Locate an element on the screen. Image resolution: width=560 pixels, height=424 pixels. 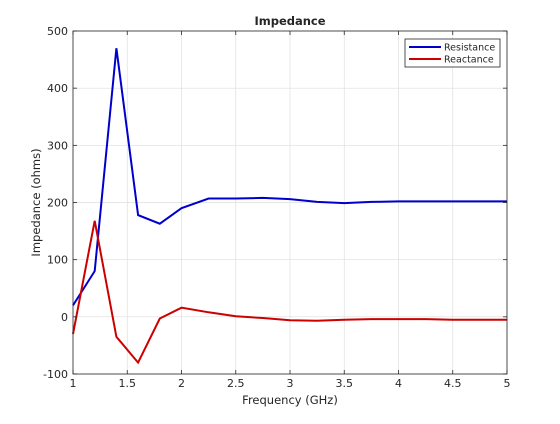
legend-box is located at coordinates (452, 53).